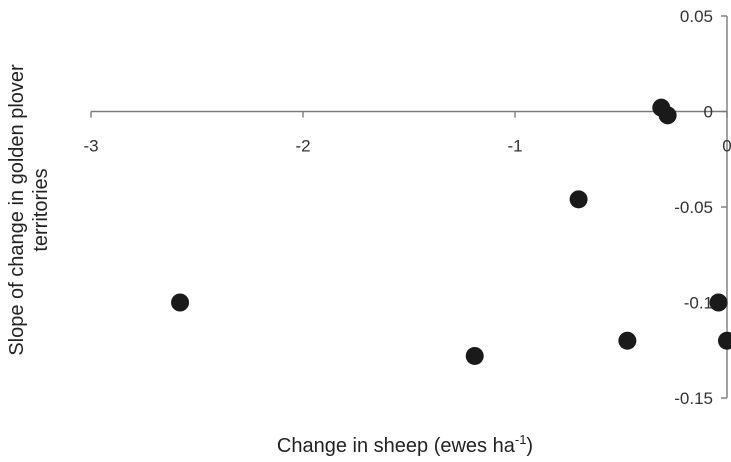 The width and height of the screenshot is (731, 462). Describe the element at coordinates (698, 303) in the screenshot. I see `y-tick-label: -0.1` at that location.